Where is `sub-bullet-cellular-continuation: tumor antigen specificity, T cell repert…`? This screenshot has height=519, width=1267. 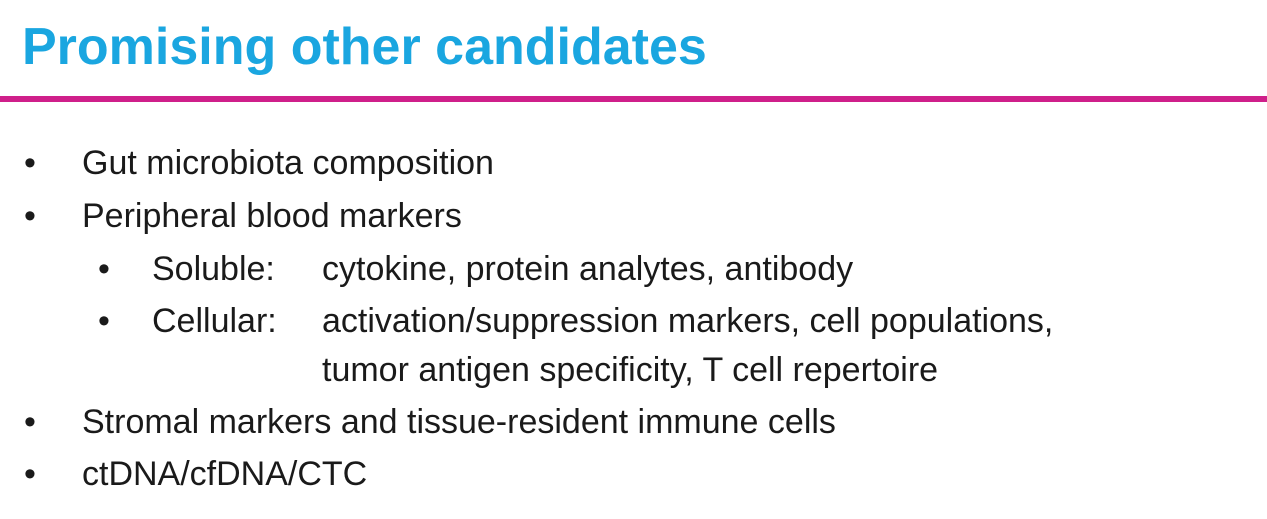 sub-bullet-cellular-continuation: tumor antigen specificity, T cell repert… is located at coordinates (630, 370).